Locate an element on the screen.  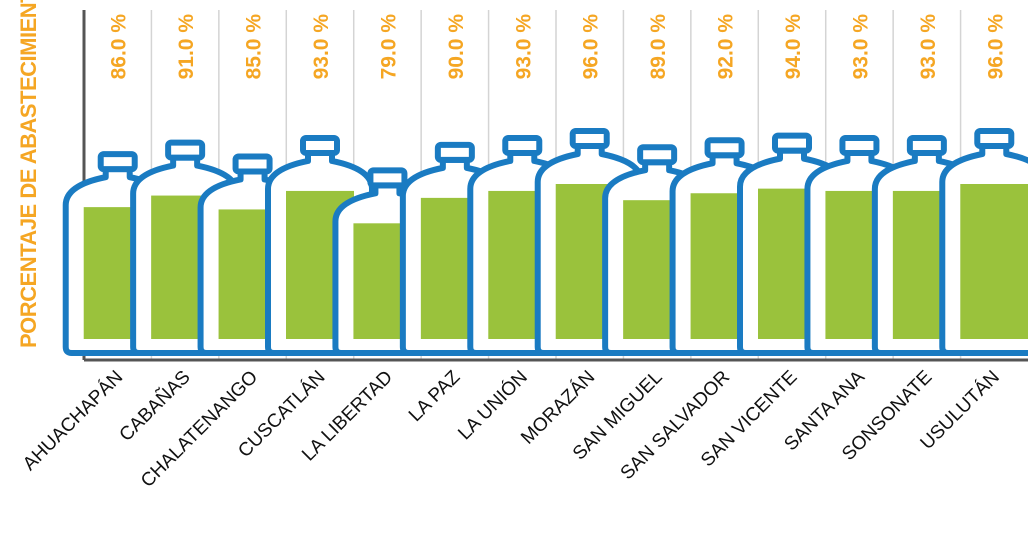
value-label: 85.0 % is located at coordinates (254, 47).